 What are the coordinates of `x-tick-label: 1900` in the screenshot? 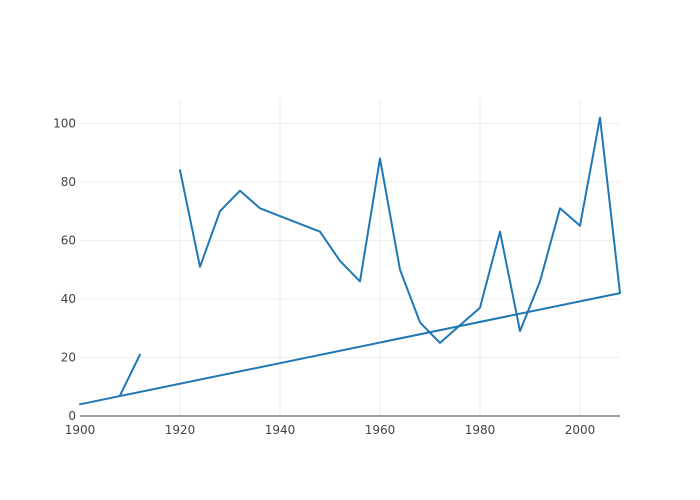 It's located at (80, 430).